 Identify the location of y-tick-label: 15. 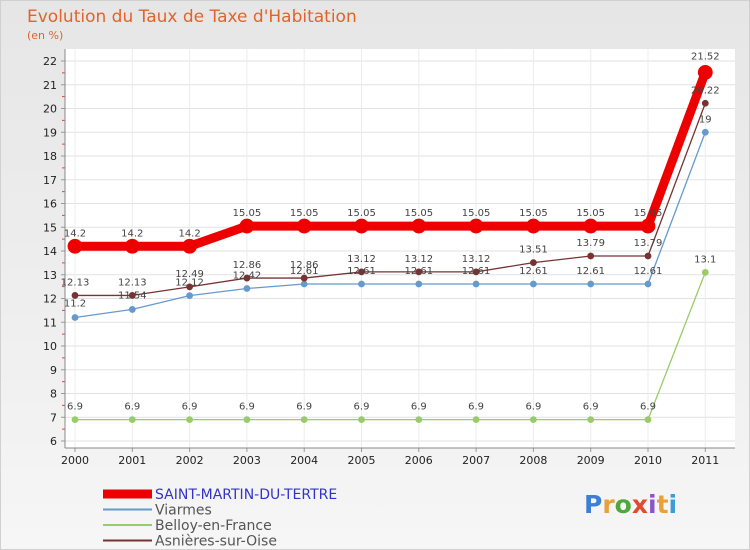
(50, 227).